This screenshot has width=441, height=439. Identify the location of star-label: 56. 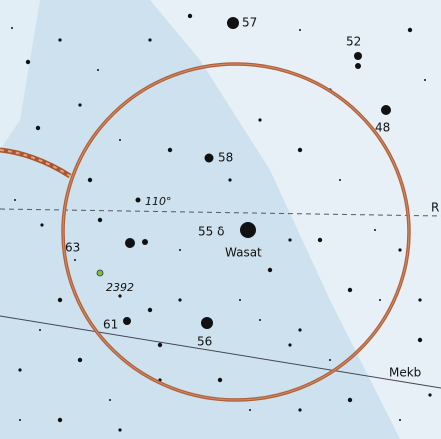
(204, 342).